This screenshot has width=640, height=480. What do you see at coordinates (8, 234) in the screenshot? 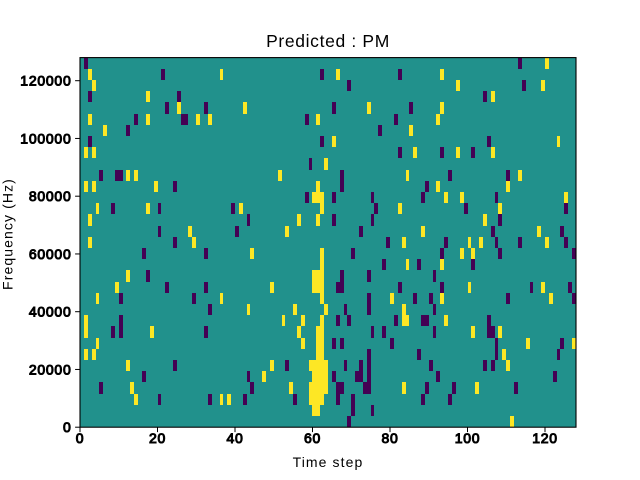
I see `svg-text: Frequency (Hz)` at bounding box center [8, 234].